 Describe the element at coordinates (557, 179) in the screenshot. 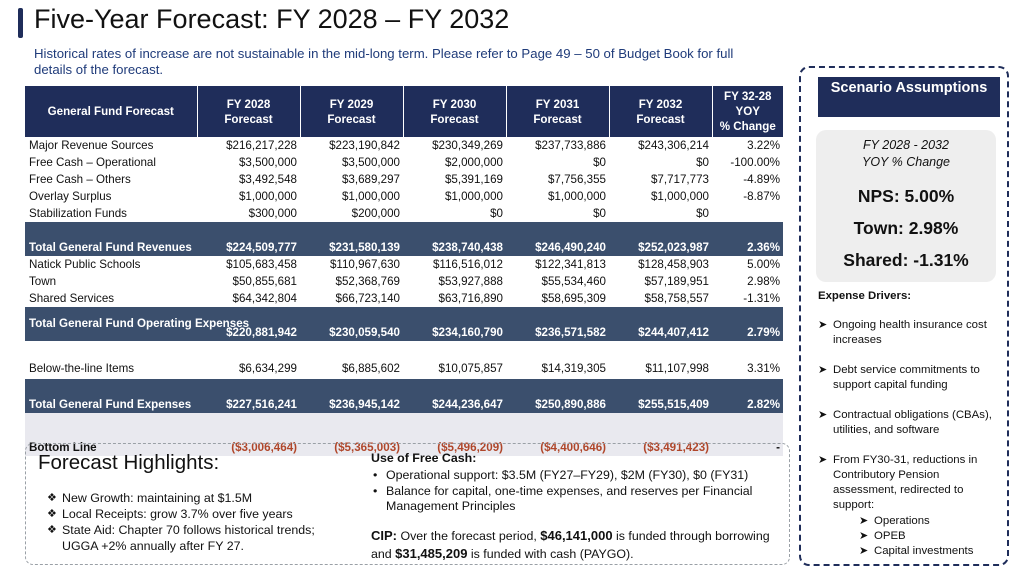

I see `value-cell: $7,756,355` at that location.